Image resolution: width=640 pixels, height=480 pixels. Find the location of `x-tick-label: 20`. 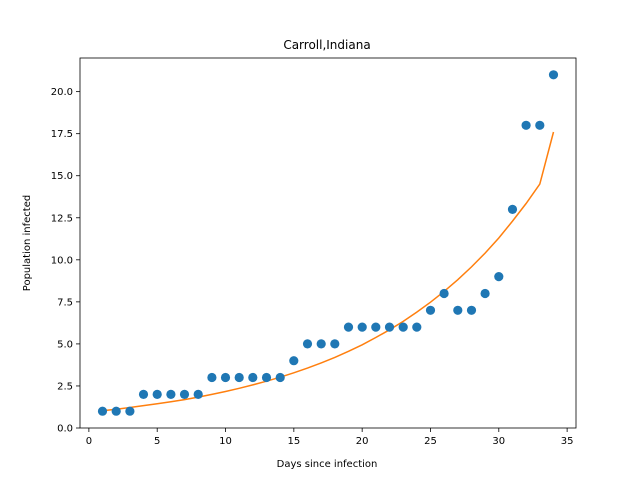

x-tick-label: 20 is located at coordinates (362, 441).